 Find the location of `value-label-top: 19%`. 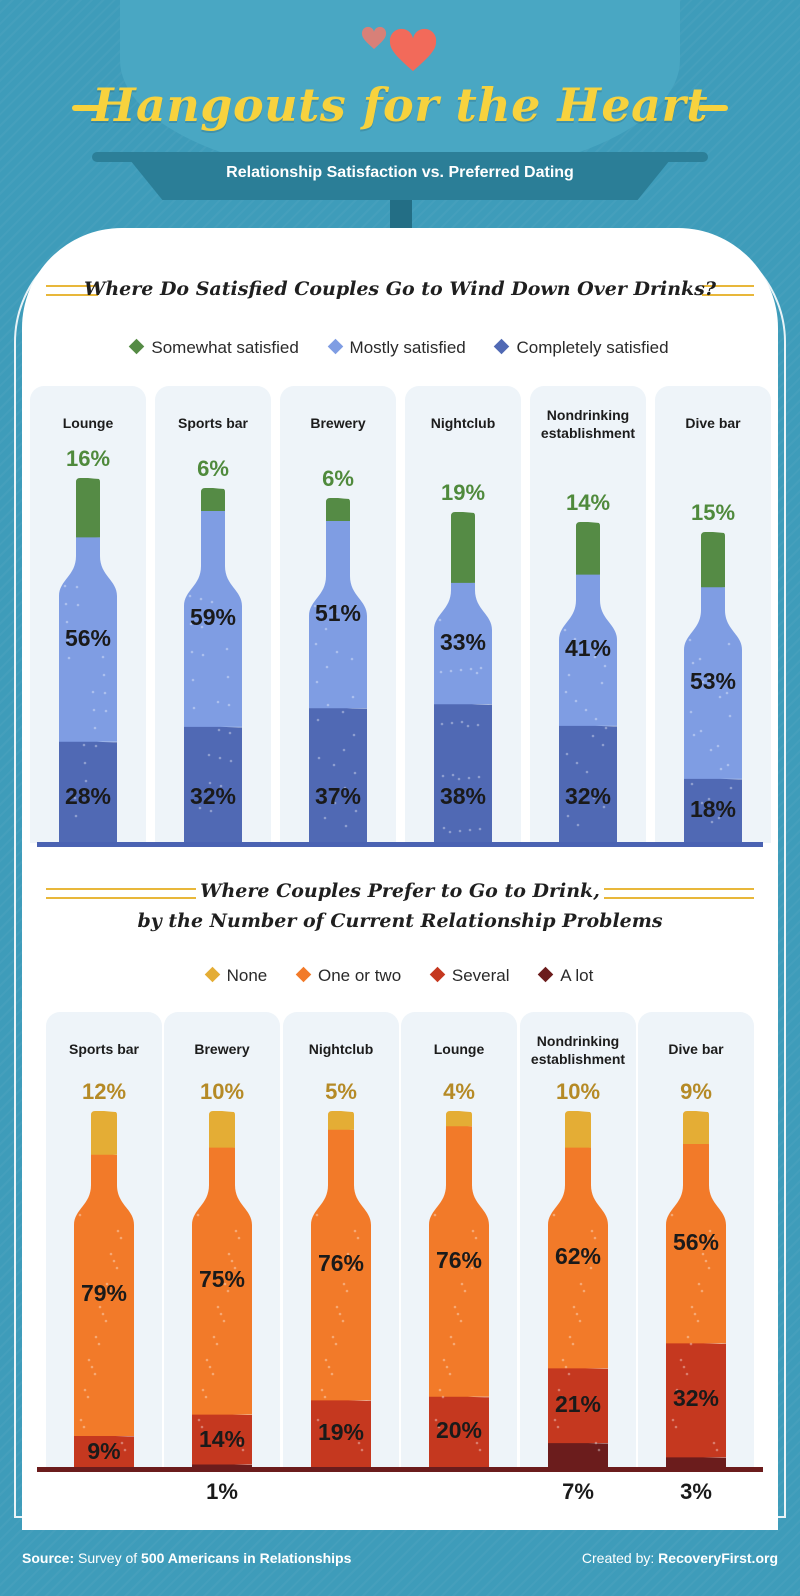

value-label-top: 19% is located at coordinates (463, 492).